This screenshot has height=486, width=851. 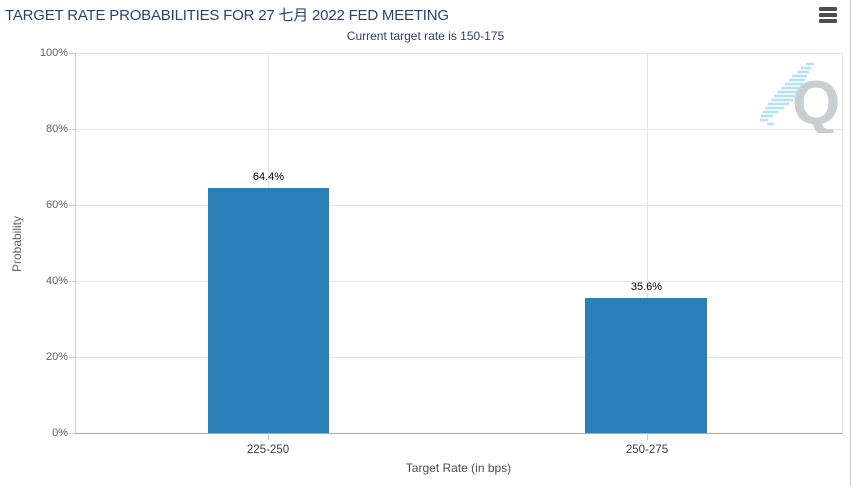 What do you see at coordinates (816, 101) in the screenshot?
I see `svg-text: Q` at bounding box center [816, 101].